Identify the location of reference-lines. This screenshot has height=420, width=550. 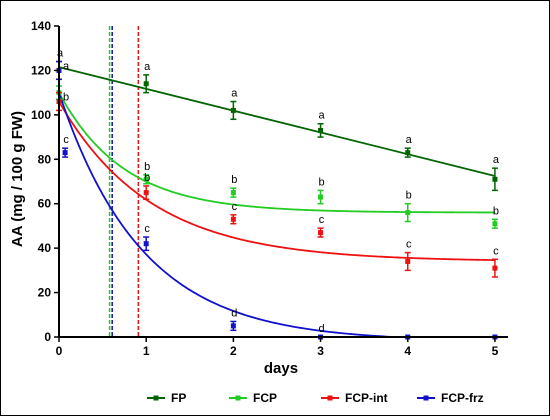
(124, 181).